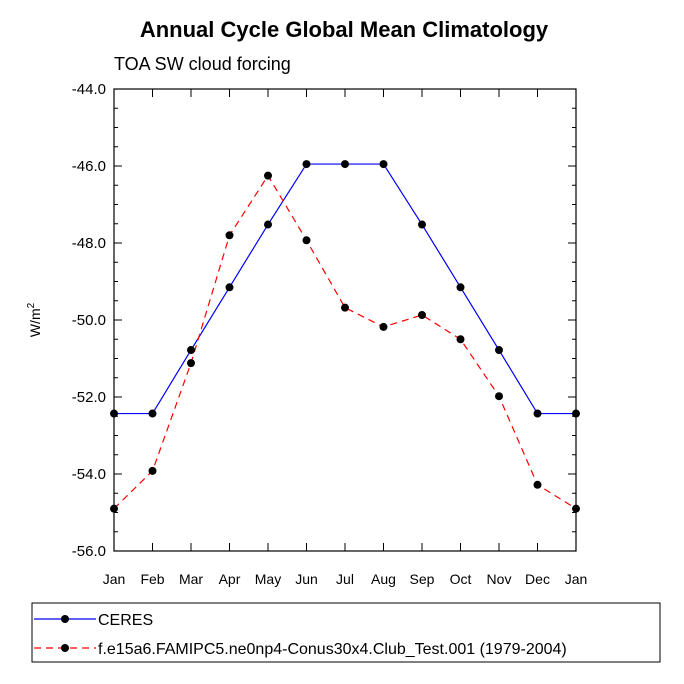 The width and height of the screenshot is (684, 684). I want to click on x-tick-label: Feb, so click(152, 579).